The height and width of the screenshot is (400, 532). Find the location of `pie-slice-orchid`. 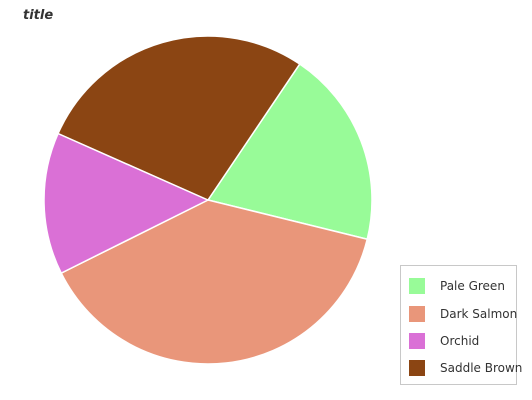

pie-slice-orchid is located at coordinates (126, 203).